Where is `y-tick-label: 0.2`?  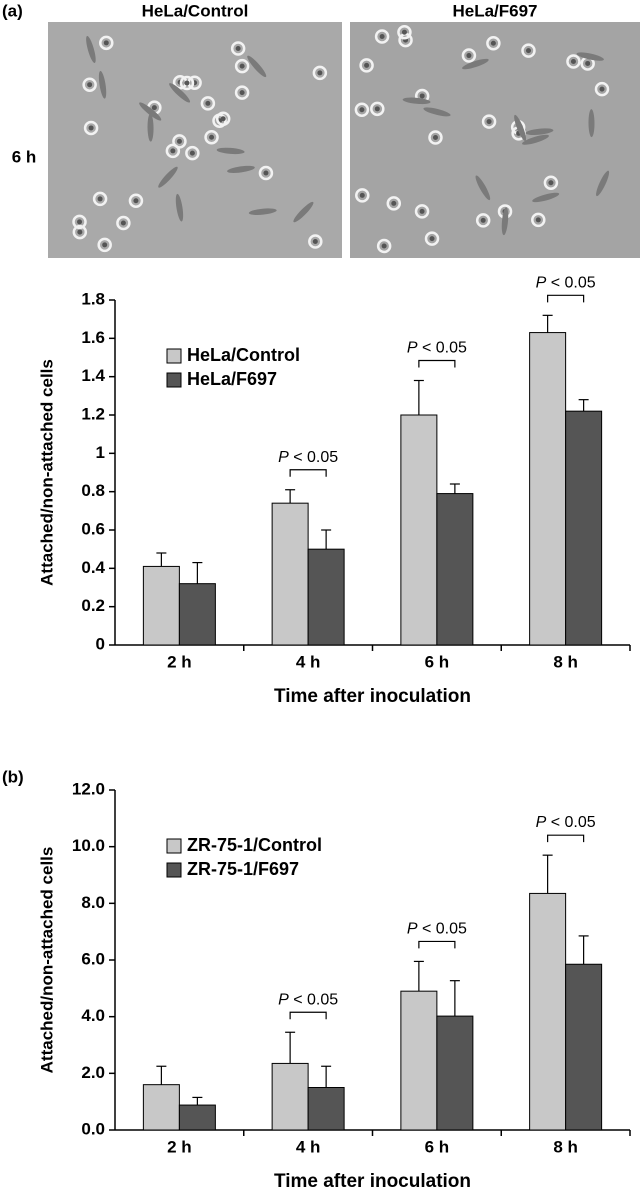
y-tick-label: 0.2 is located at coordinates (93, 605).